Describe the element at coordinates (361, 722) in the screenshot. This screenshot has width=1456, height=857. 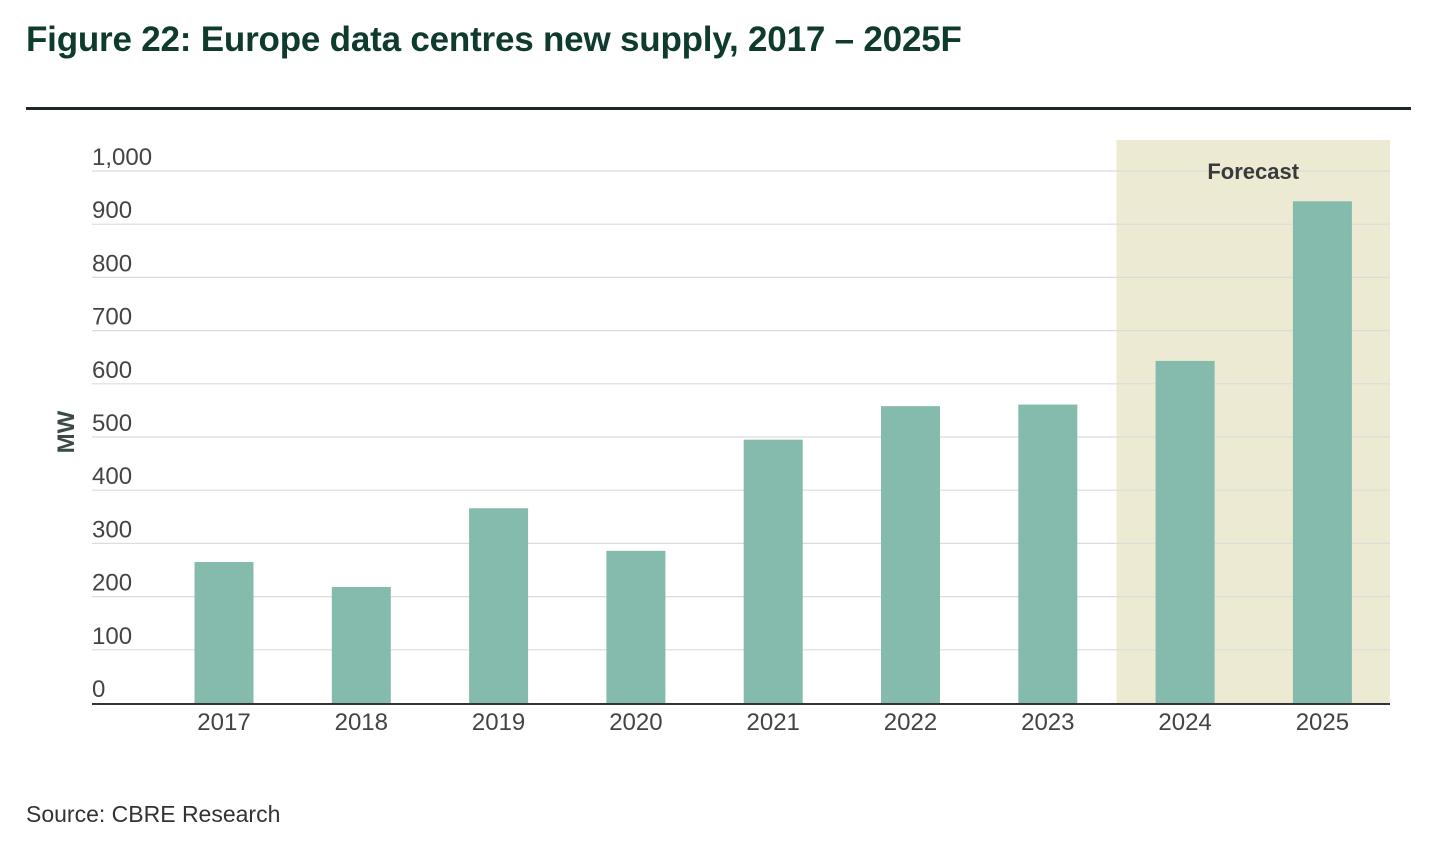
I see `x-tick-label: 2018` at that location.